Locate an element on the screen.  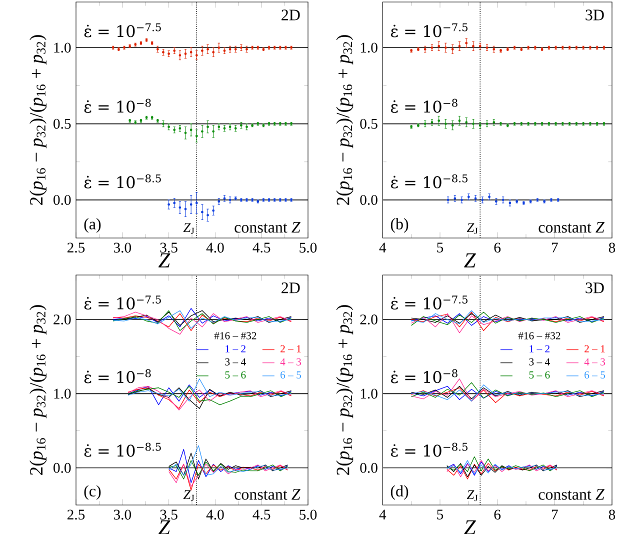
annotation: (d) is located at coordinates (399, 492).